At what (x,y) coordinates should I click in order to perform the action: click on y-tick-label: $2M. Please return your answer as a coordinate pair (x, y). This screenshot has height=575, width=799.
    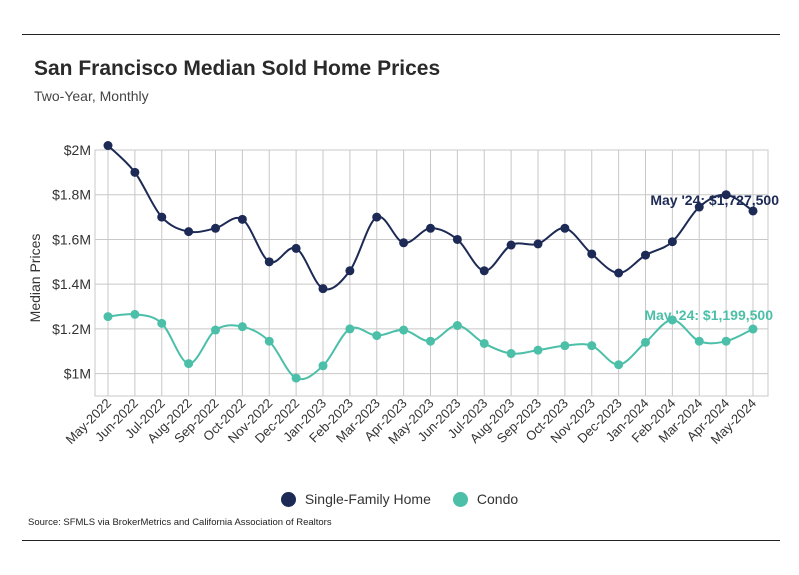
    Looking at the image, I should click on (77, 150).